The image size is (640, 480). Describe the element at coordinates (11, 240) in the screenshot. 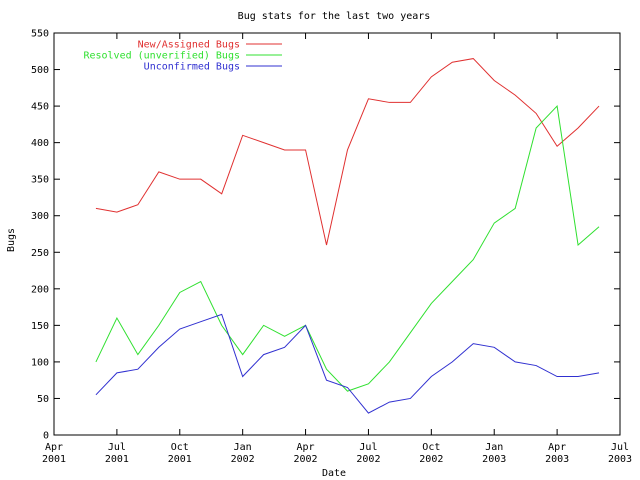

I see `y-axis-label: Bugs` at that location.